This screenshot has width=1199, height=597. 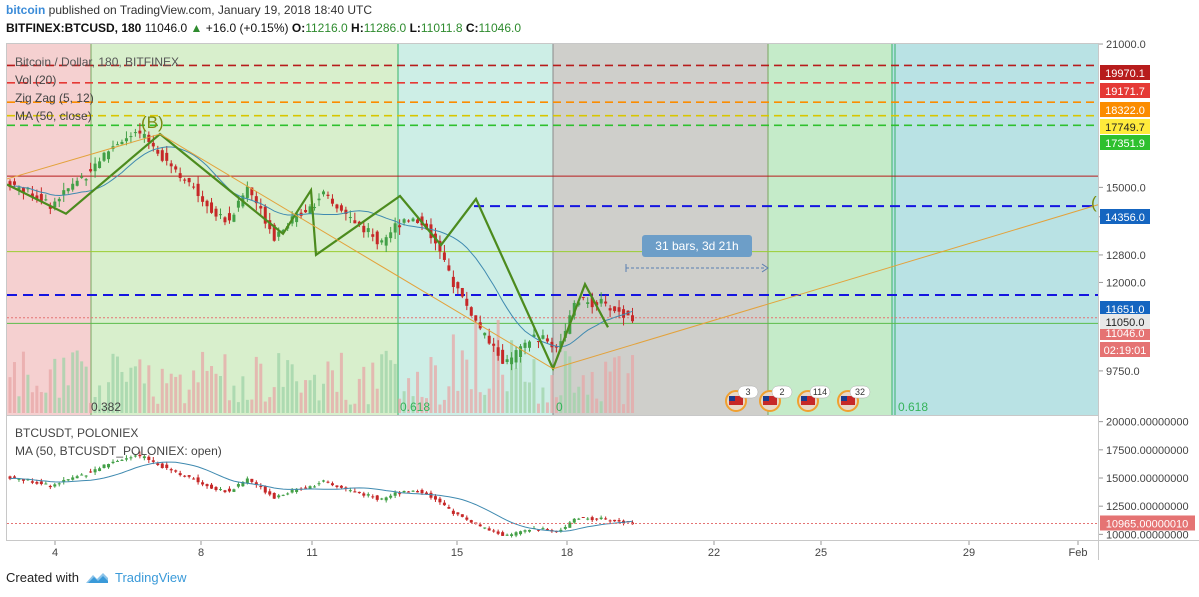 I want to click on zigzag-legend: Zig Zag (5, 12), so click(x=54, y=98).